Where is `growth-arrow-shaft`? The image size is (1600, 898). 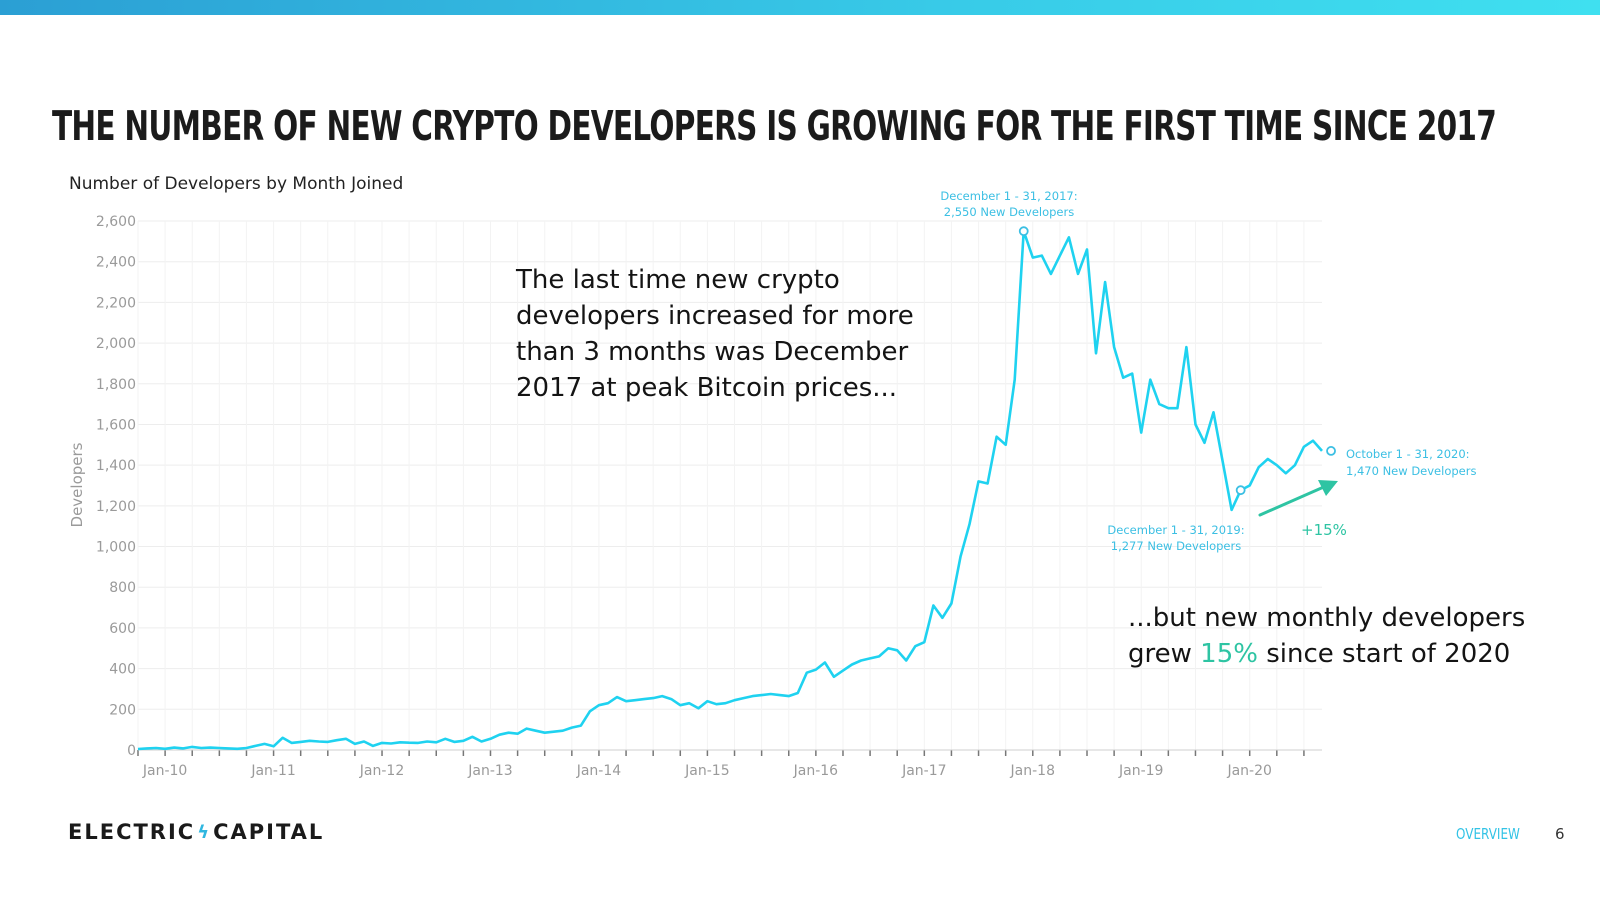
growth-arrow-shaft is located at coordinates (1293, 500).